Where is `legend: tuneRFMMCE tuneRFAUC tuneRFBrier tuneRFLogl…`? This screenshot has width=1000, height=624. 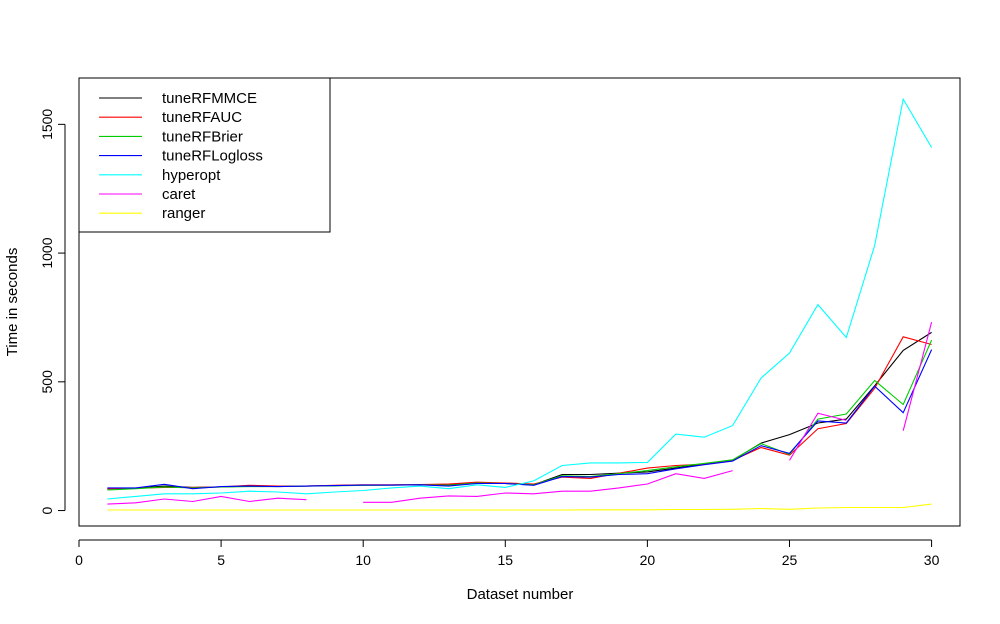
legend: tuneRFMMCE tuneRFAUC tuneRFBrier tuneRFLogl… is located at coordinates (204, 155).